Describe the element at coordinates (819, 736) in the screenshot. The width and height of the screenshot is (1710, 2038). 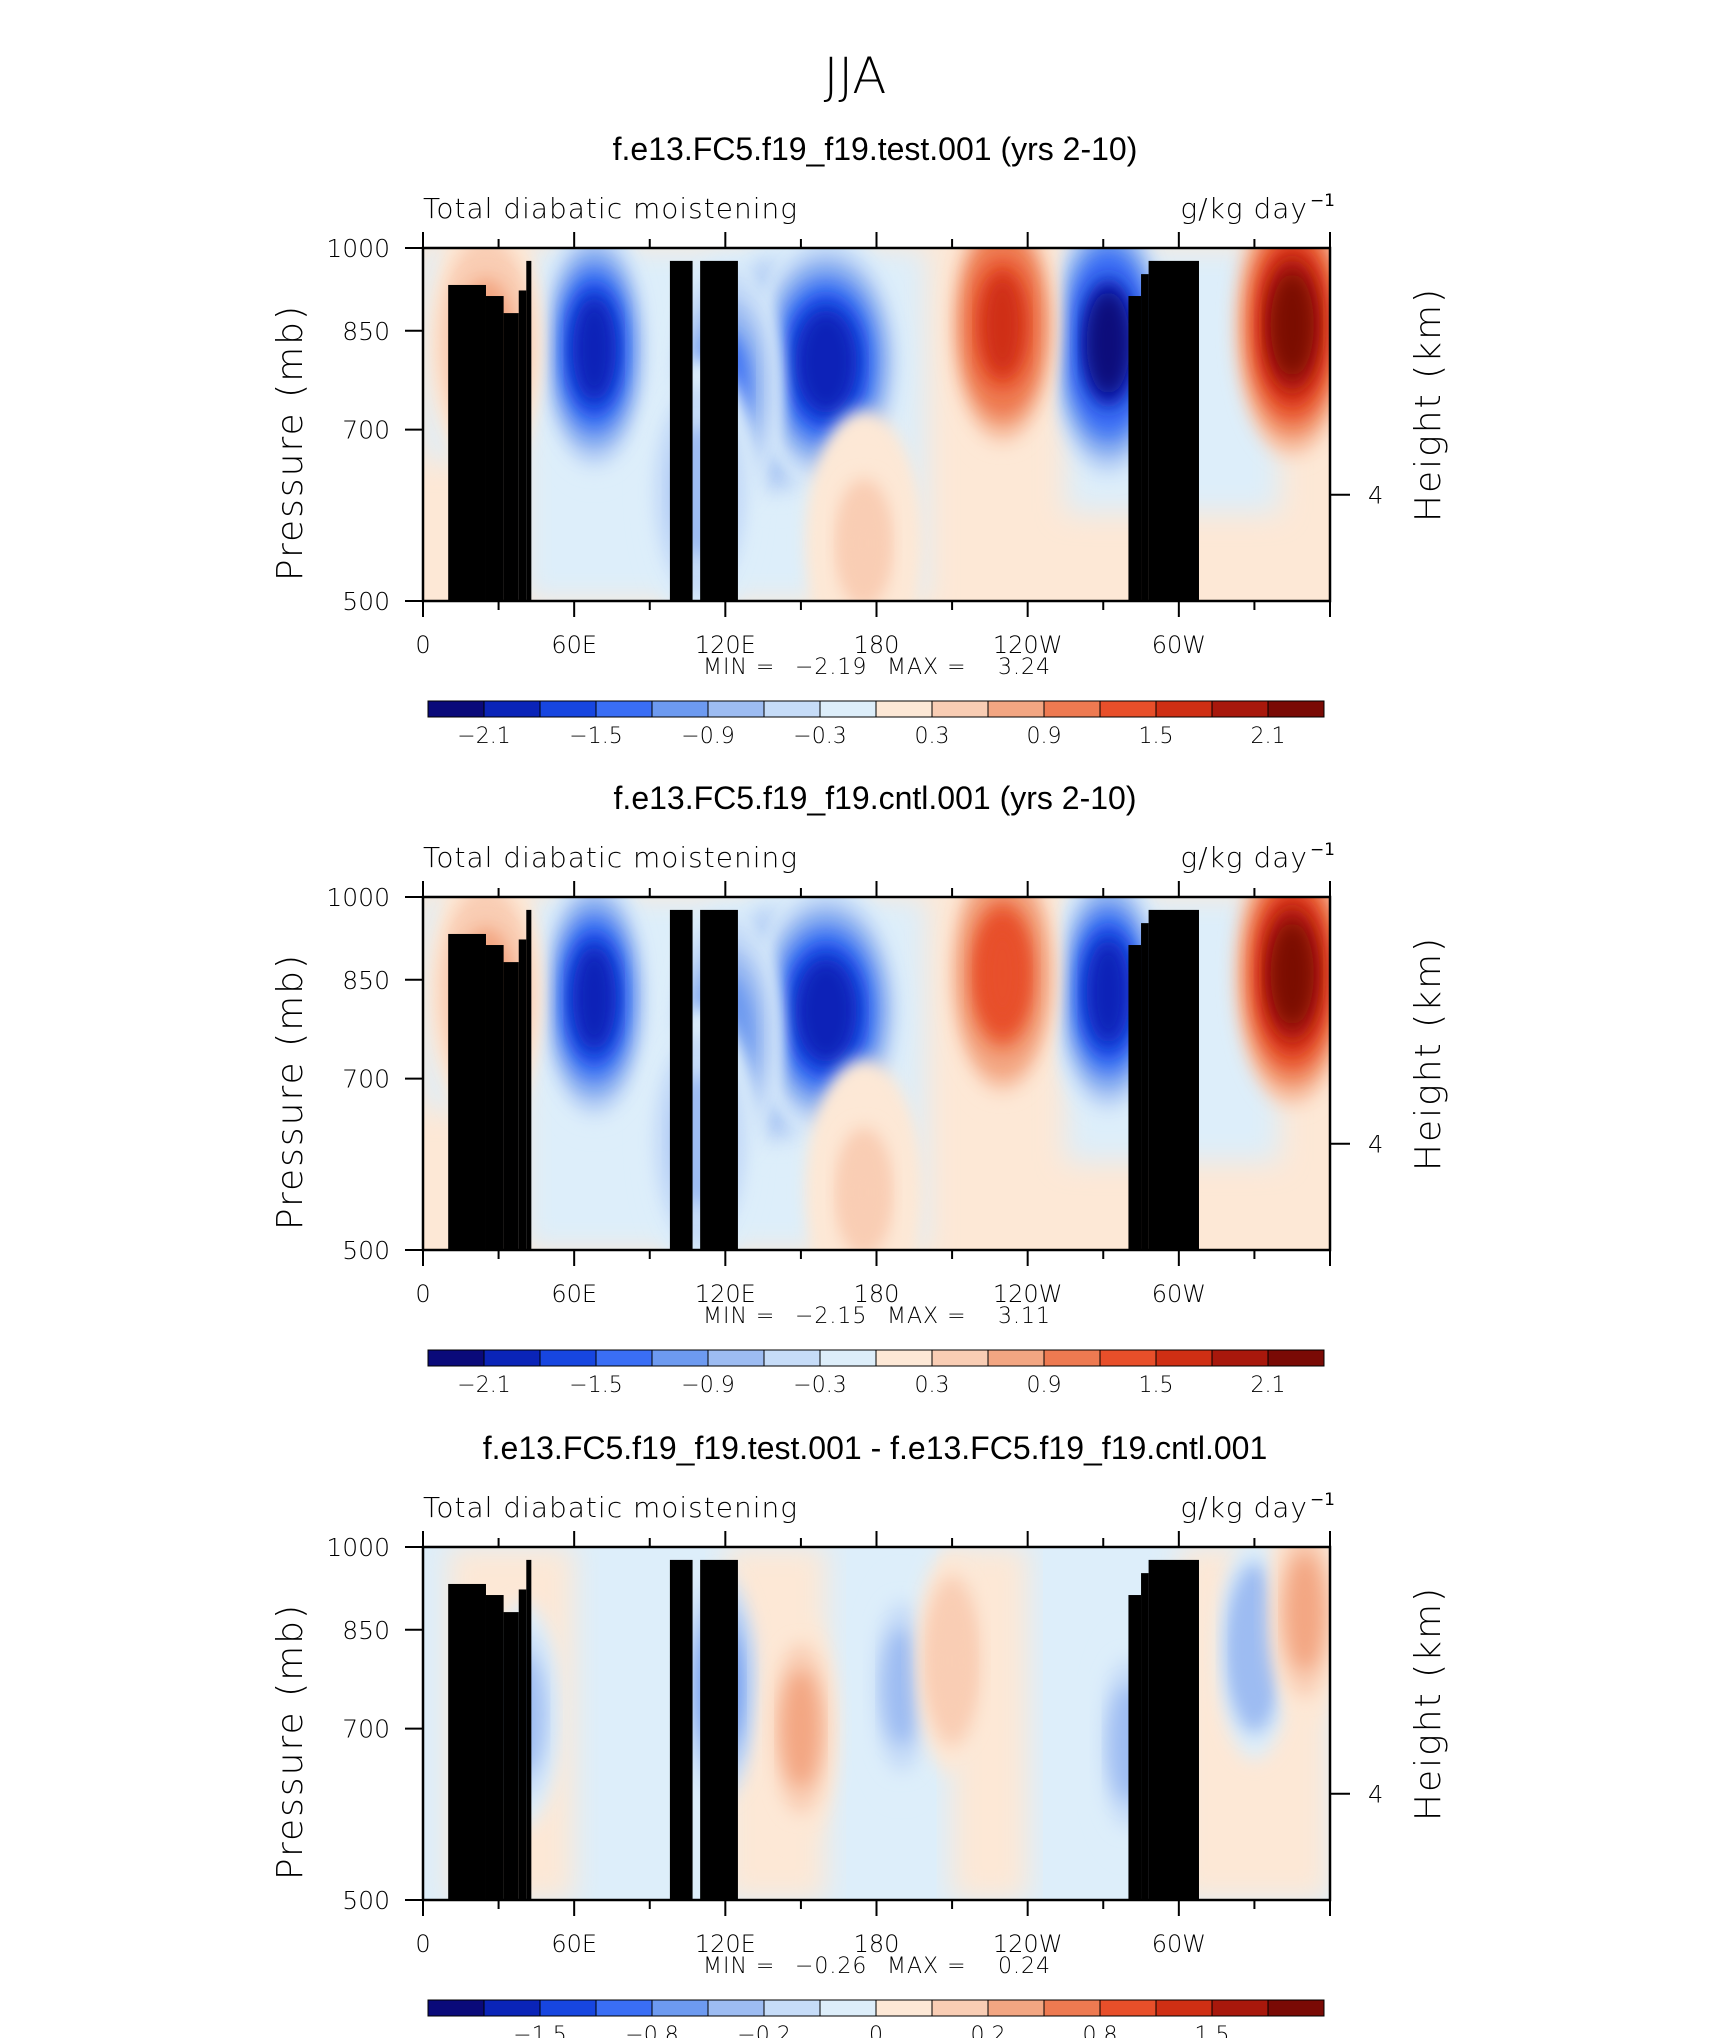
I see `colorbar-tick-label: −0.3` at that location.